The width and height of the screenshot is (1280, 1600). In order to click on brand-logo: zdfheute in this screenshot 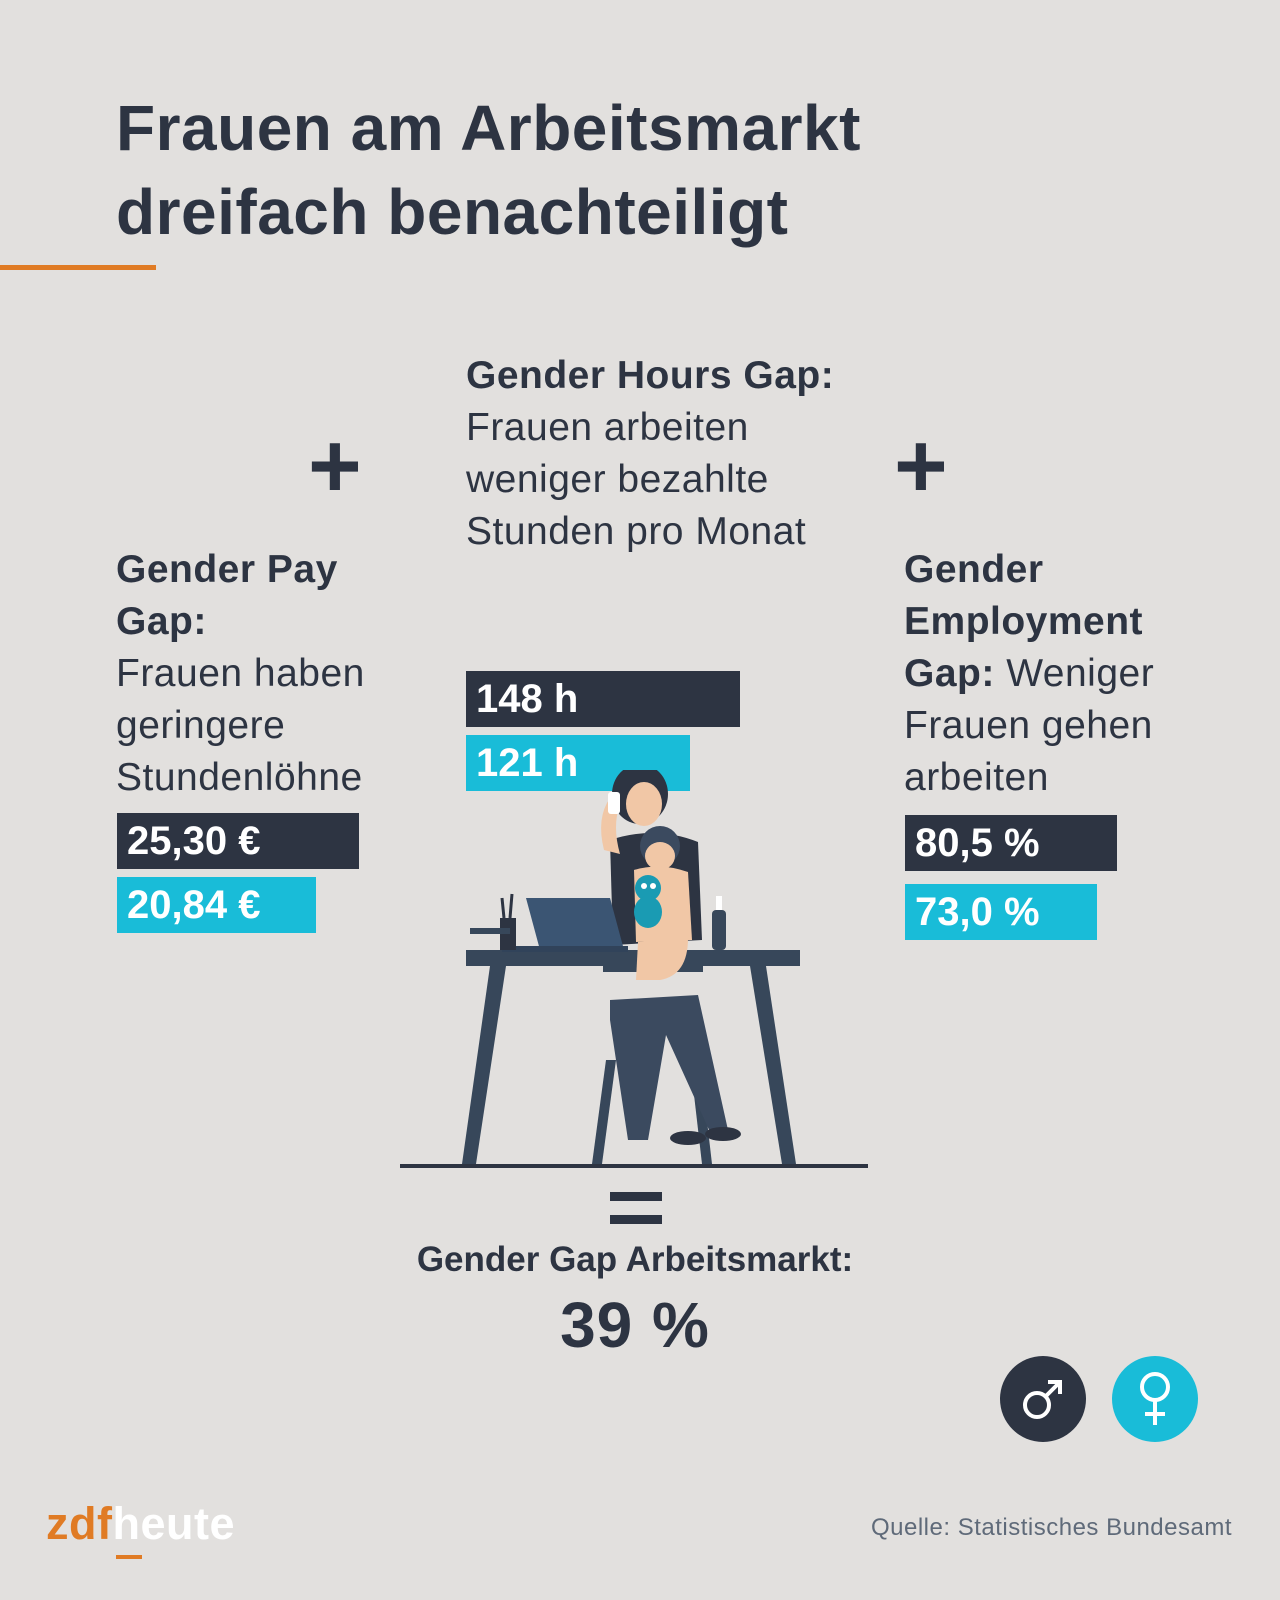, I will do `click(140, 1528)`.